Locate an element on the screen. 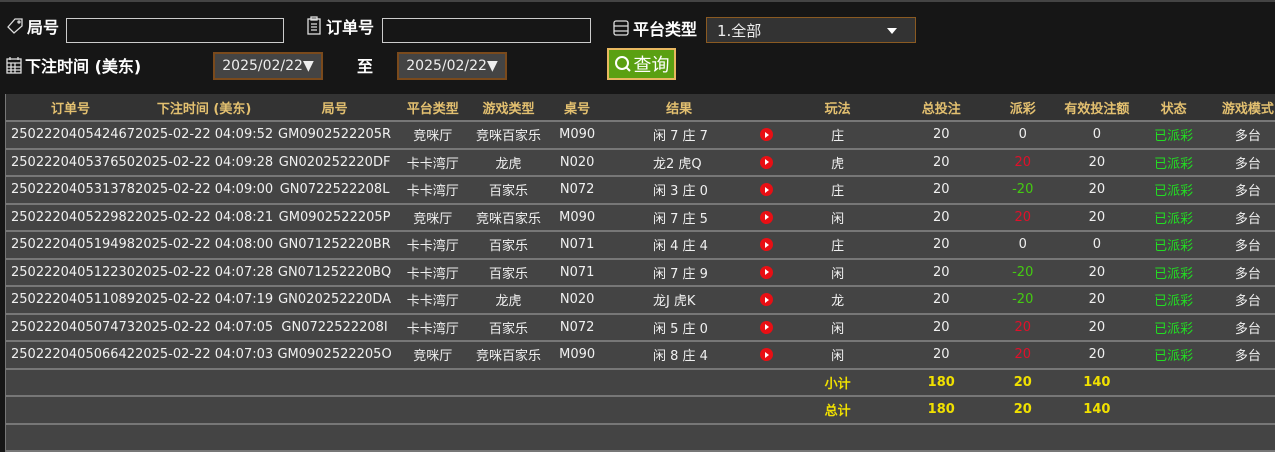 Image resolution: width=1275 pixels, height=452 pixels. empty-row is located at coordinates (640, 437).